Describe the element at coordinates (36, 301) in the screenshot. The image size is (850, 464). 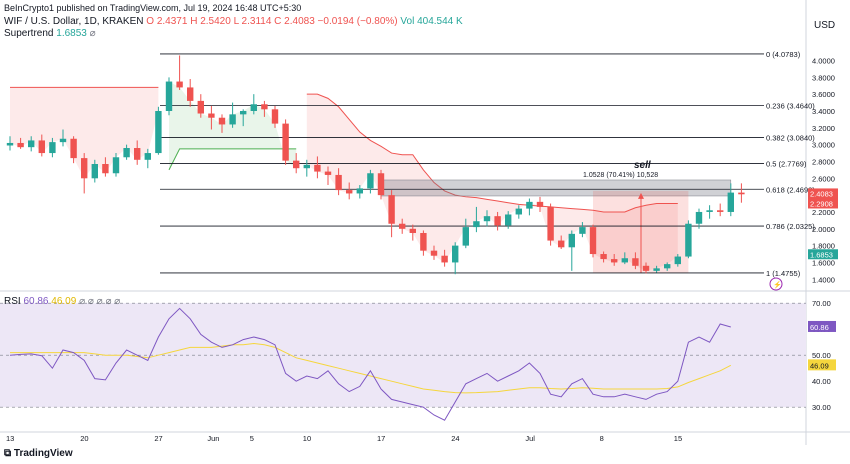
I see `rsi-value: 60.86` at that location.